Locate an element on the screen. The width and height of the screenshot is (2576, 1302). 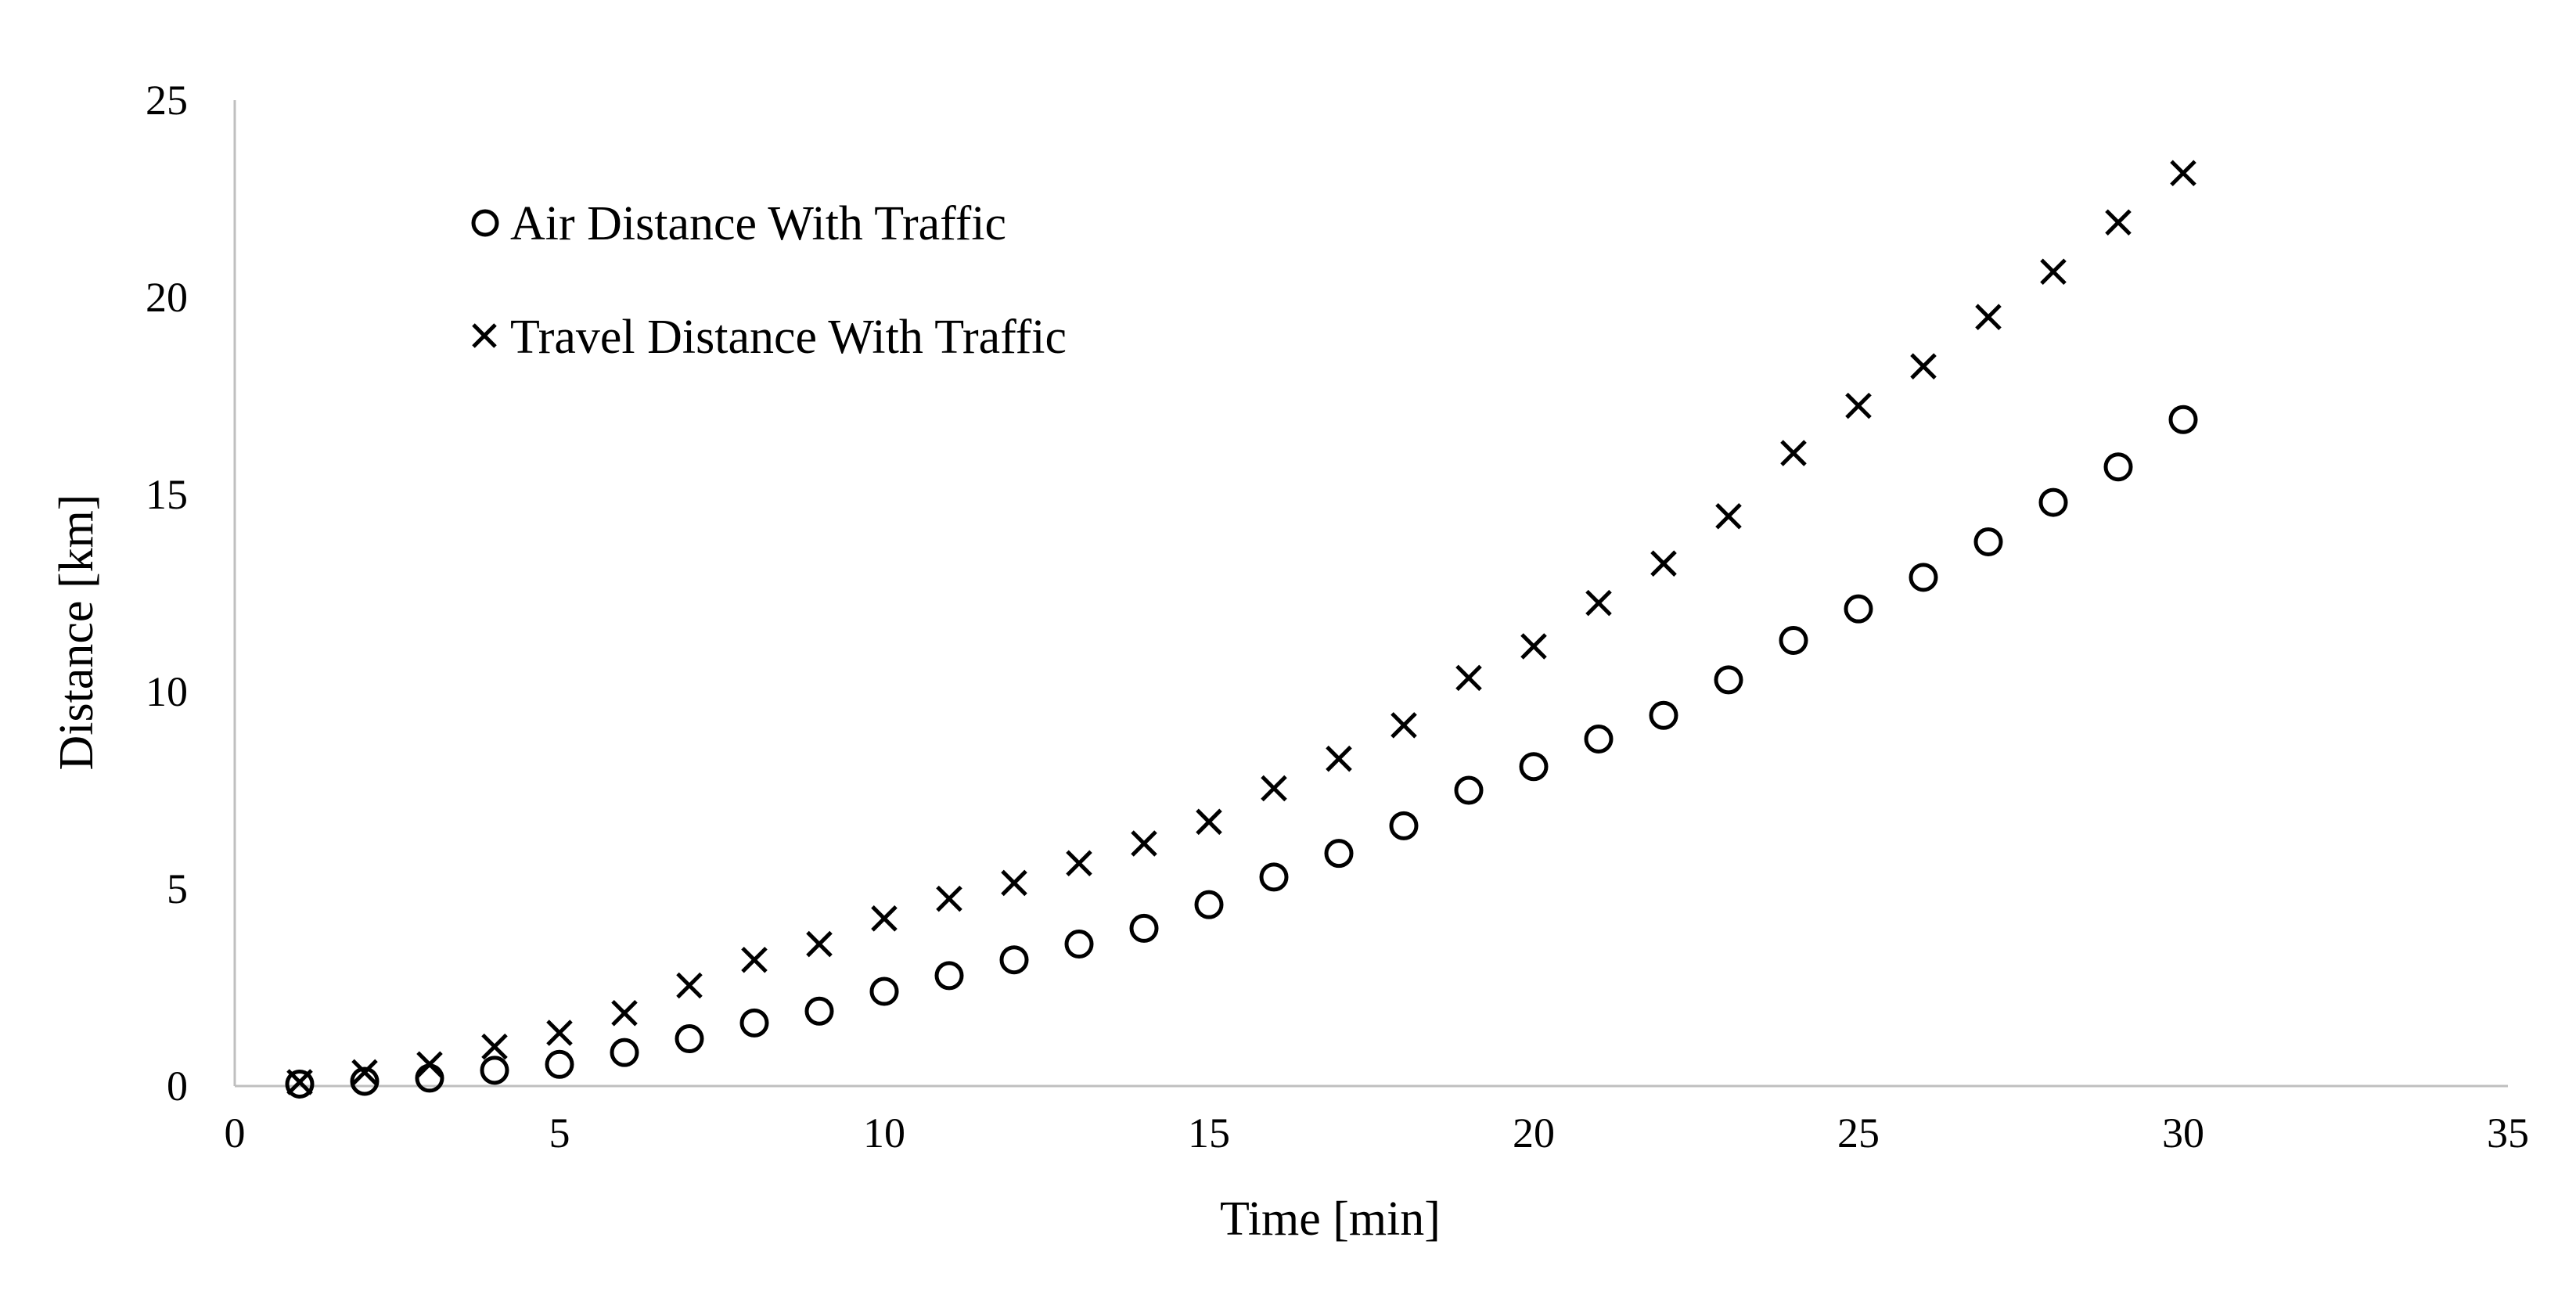
y-axis-title: Distance [km] is located at coordinates (76, 633).